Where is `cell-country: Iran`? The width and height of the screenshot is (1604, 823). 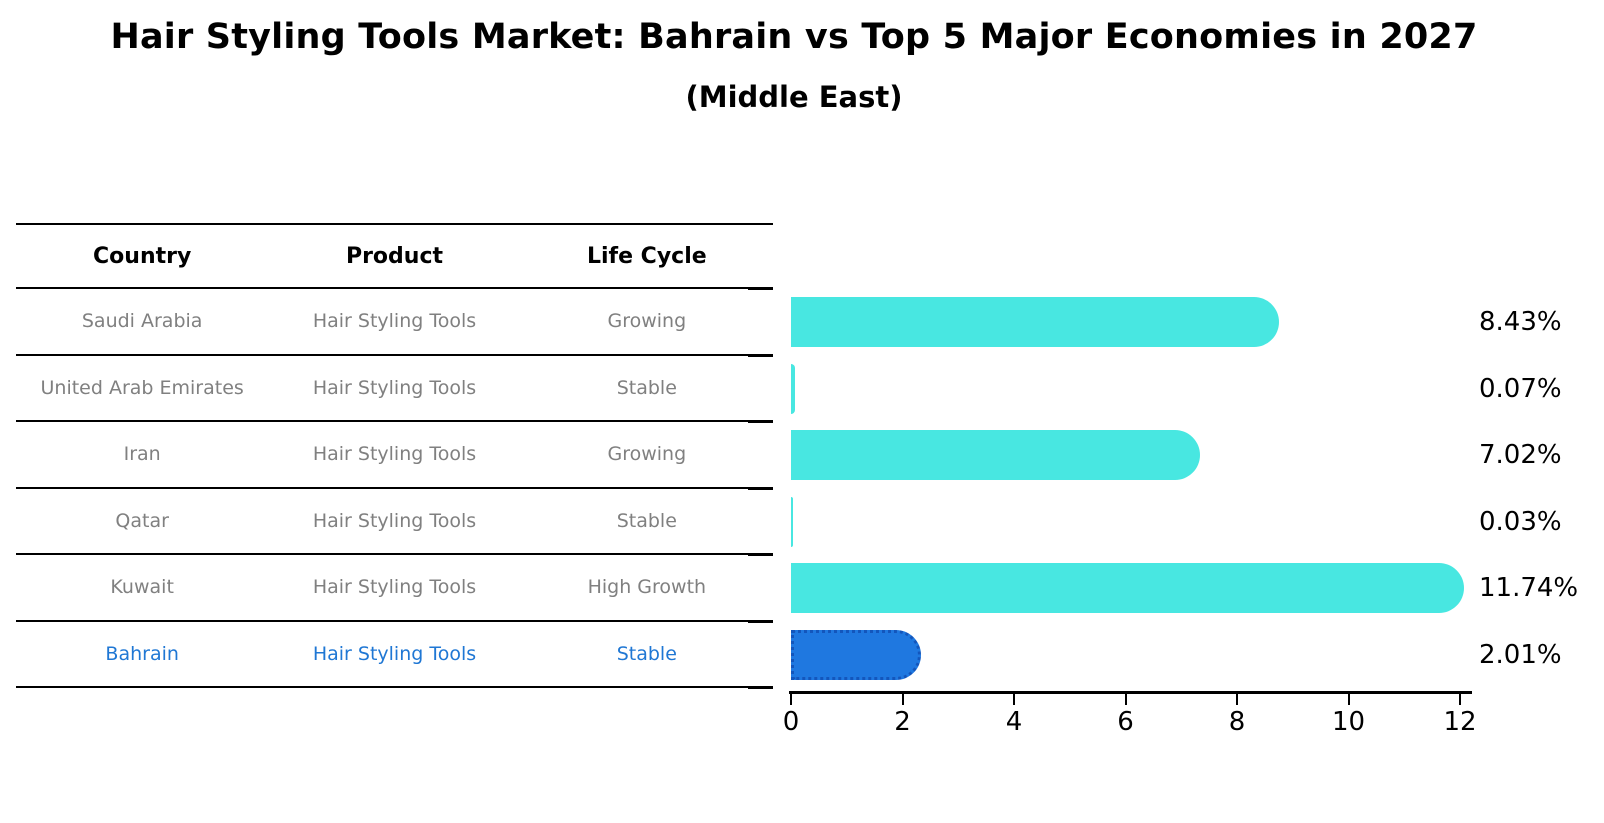
cell-country: Iran is located at coordinates (142, 454).